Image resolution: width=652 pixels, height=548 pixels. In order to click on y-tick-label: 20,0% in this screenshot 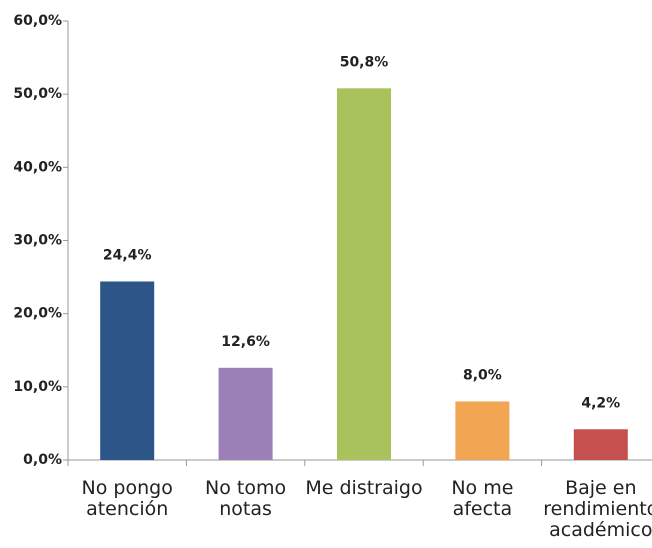, I will do `click(37, 314)`.